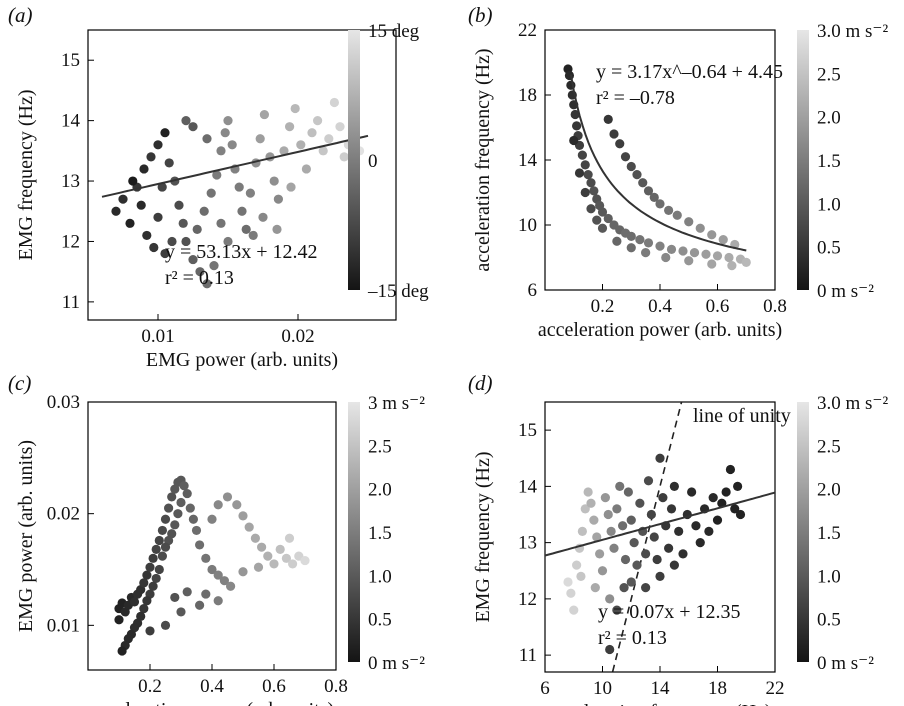  Describe the element at coordinates (829, 204) in the screenshot. I see `colorbar-tick-label: 1.0` at that location.